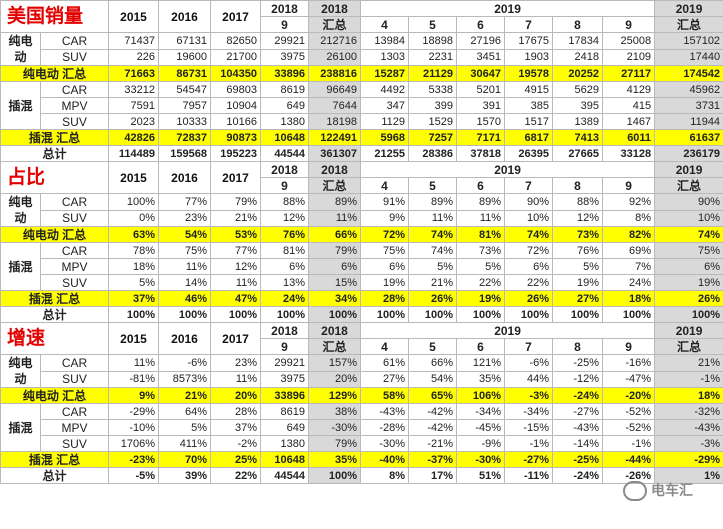 Image resolution: width=723 pixels, height=529 pixels. I want to click on value-cell: 7257, so click(433, 137).